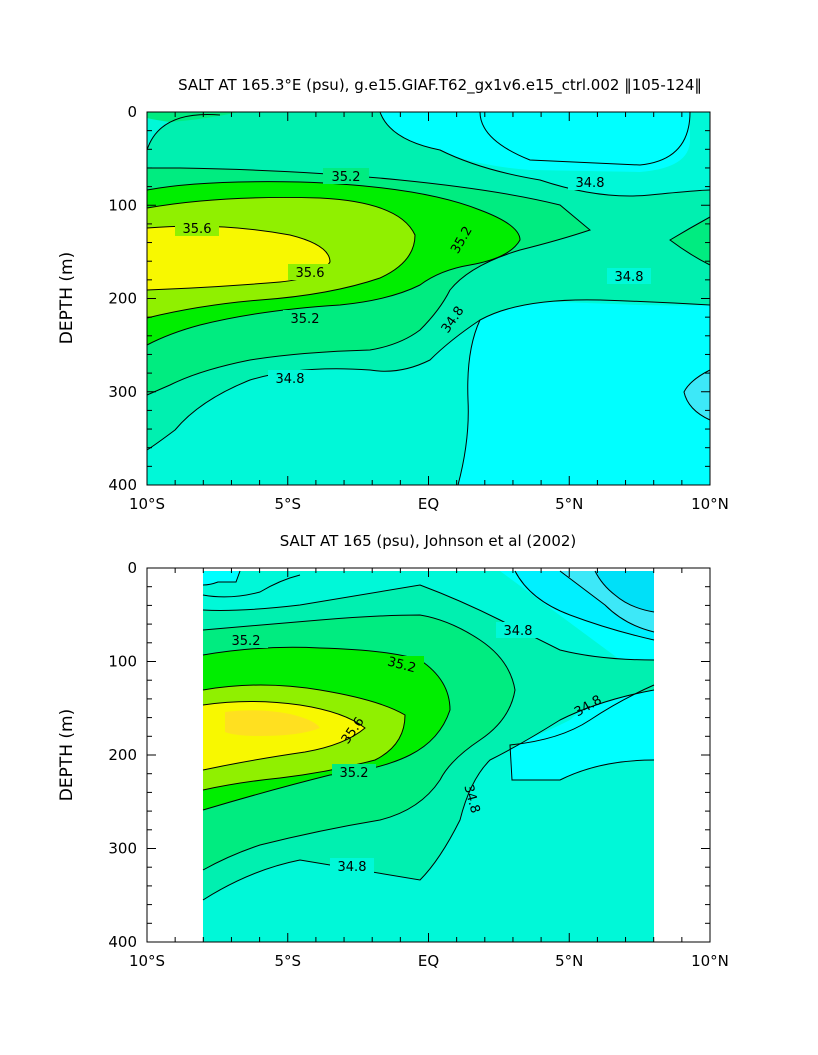 The image size is (818, 1055). Describe the element at coordinates (582, 732) in the screenshot. I see `salinity-fill-fresh-east` at that location.